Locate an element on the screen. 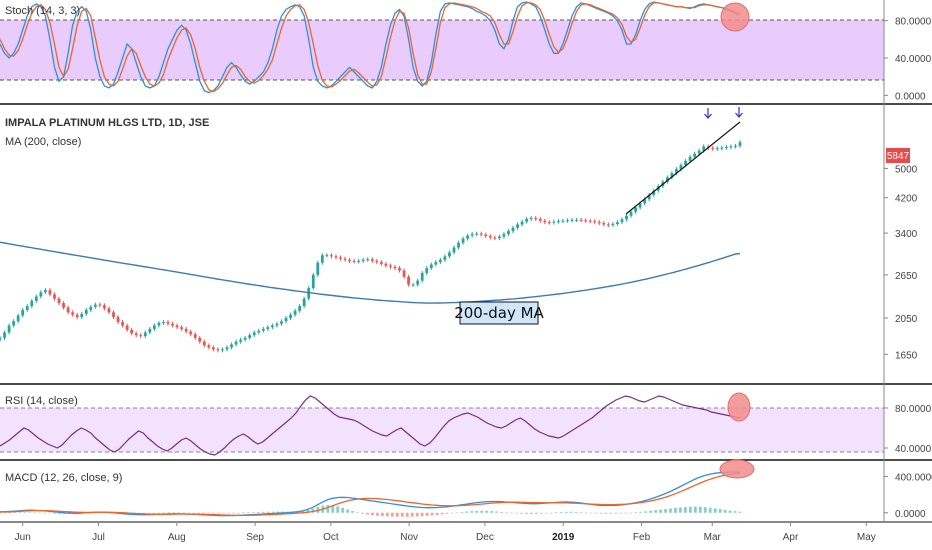  ma-annotation-box is located at coordinates (499, 313).